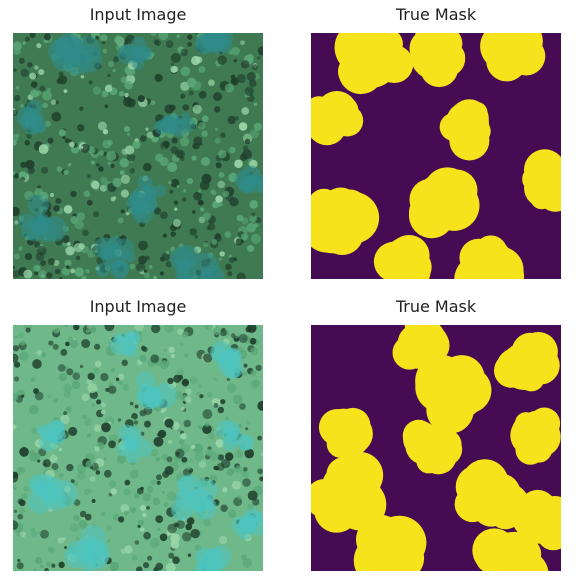  Describe the element at coordinates (436, 306) in the screenshot. I see `panel-title-mask-2: True Mask` at that location.